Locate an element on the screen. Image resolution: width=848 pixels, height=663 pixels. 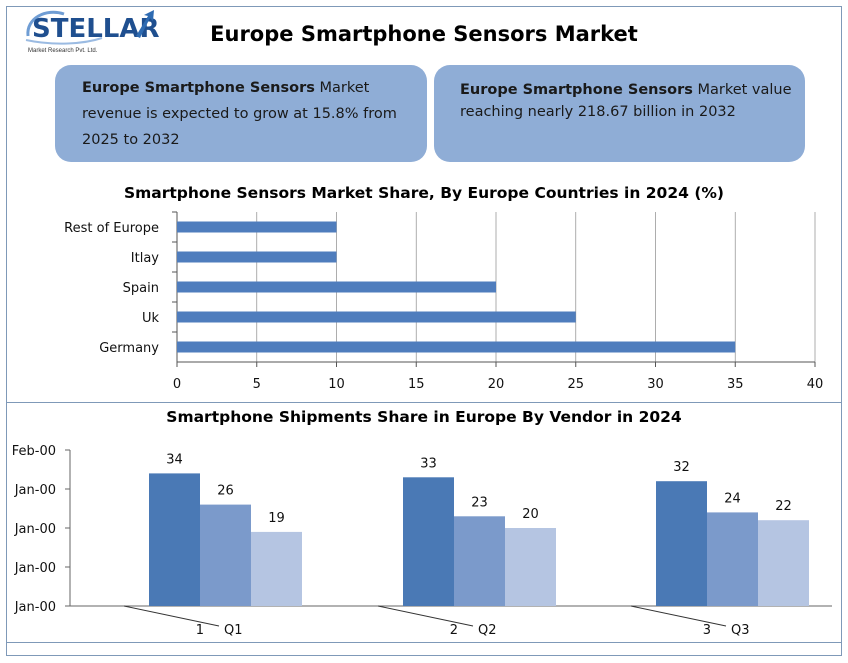
page-title: Europe Smartphone Sensors Market is located at coordinates (424, 34).